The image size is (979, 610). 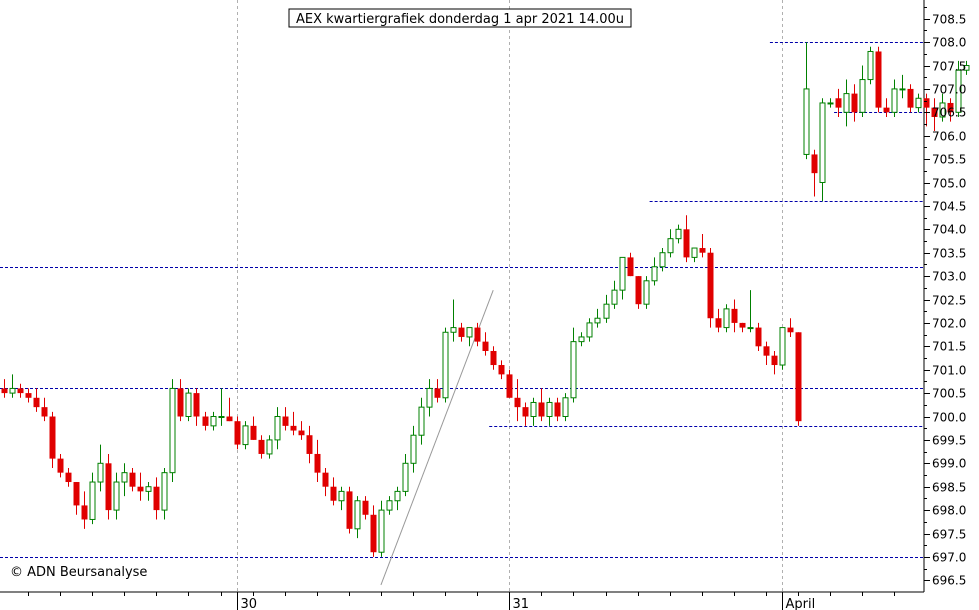 What do you see at coordinates (949, 371) in the screenshot?
I see `y-tick-label: 701.0` at bounding box center [949, 371].